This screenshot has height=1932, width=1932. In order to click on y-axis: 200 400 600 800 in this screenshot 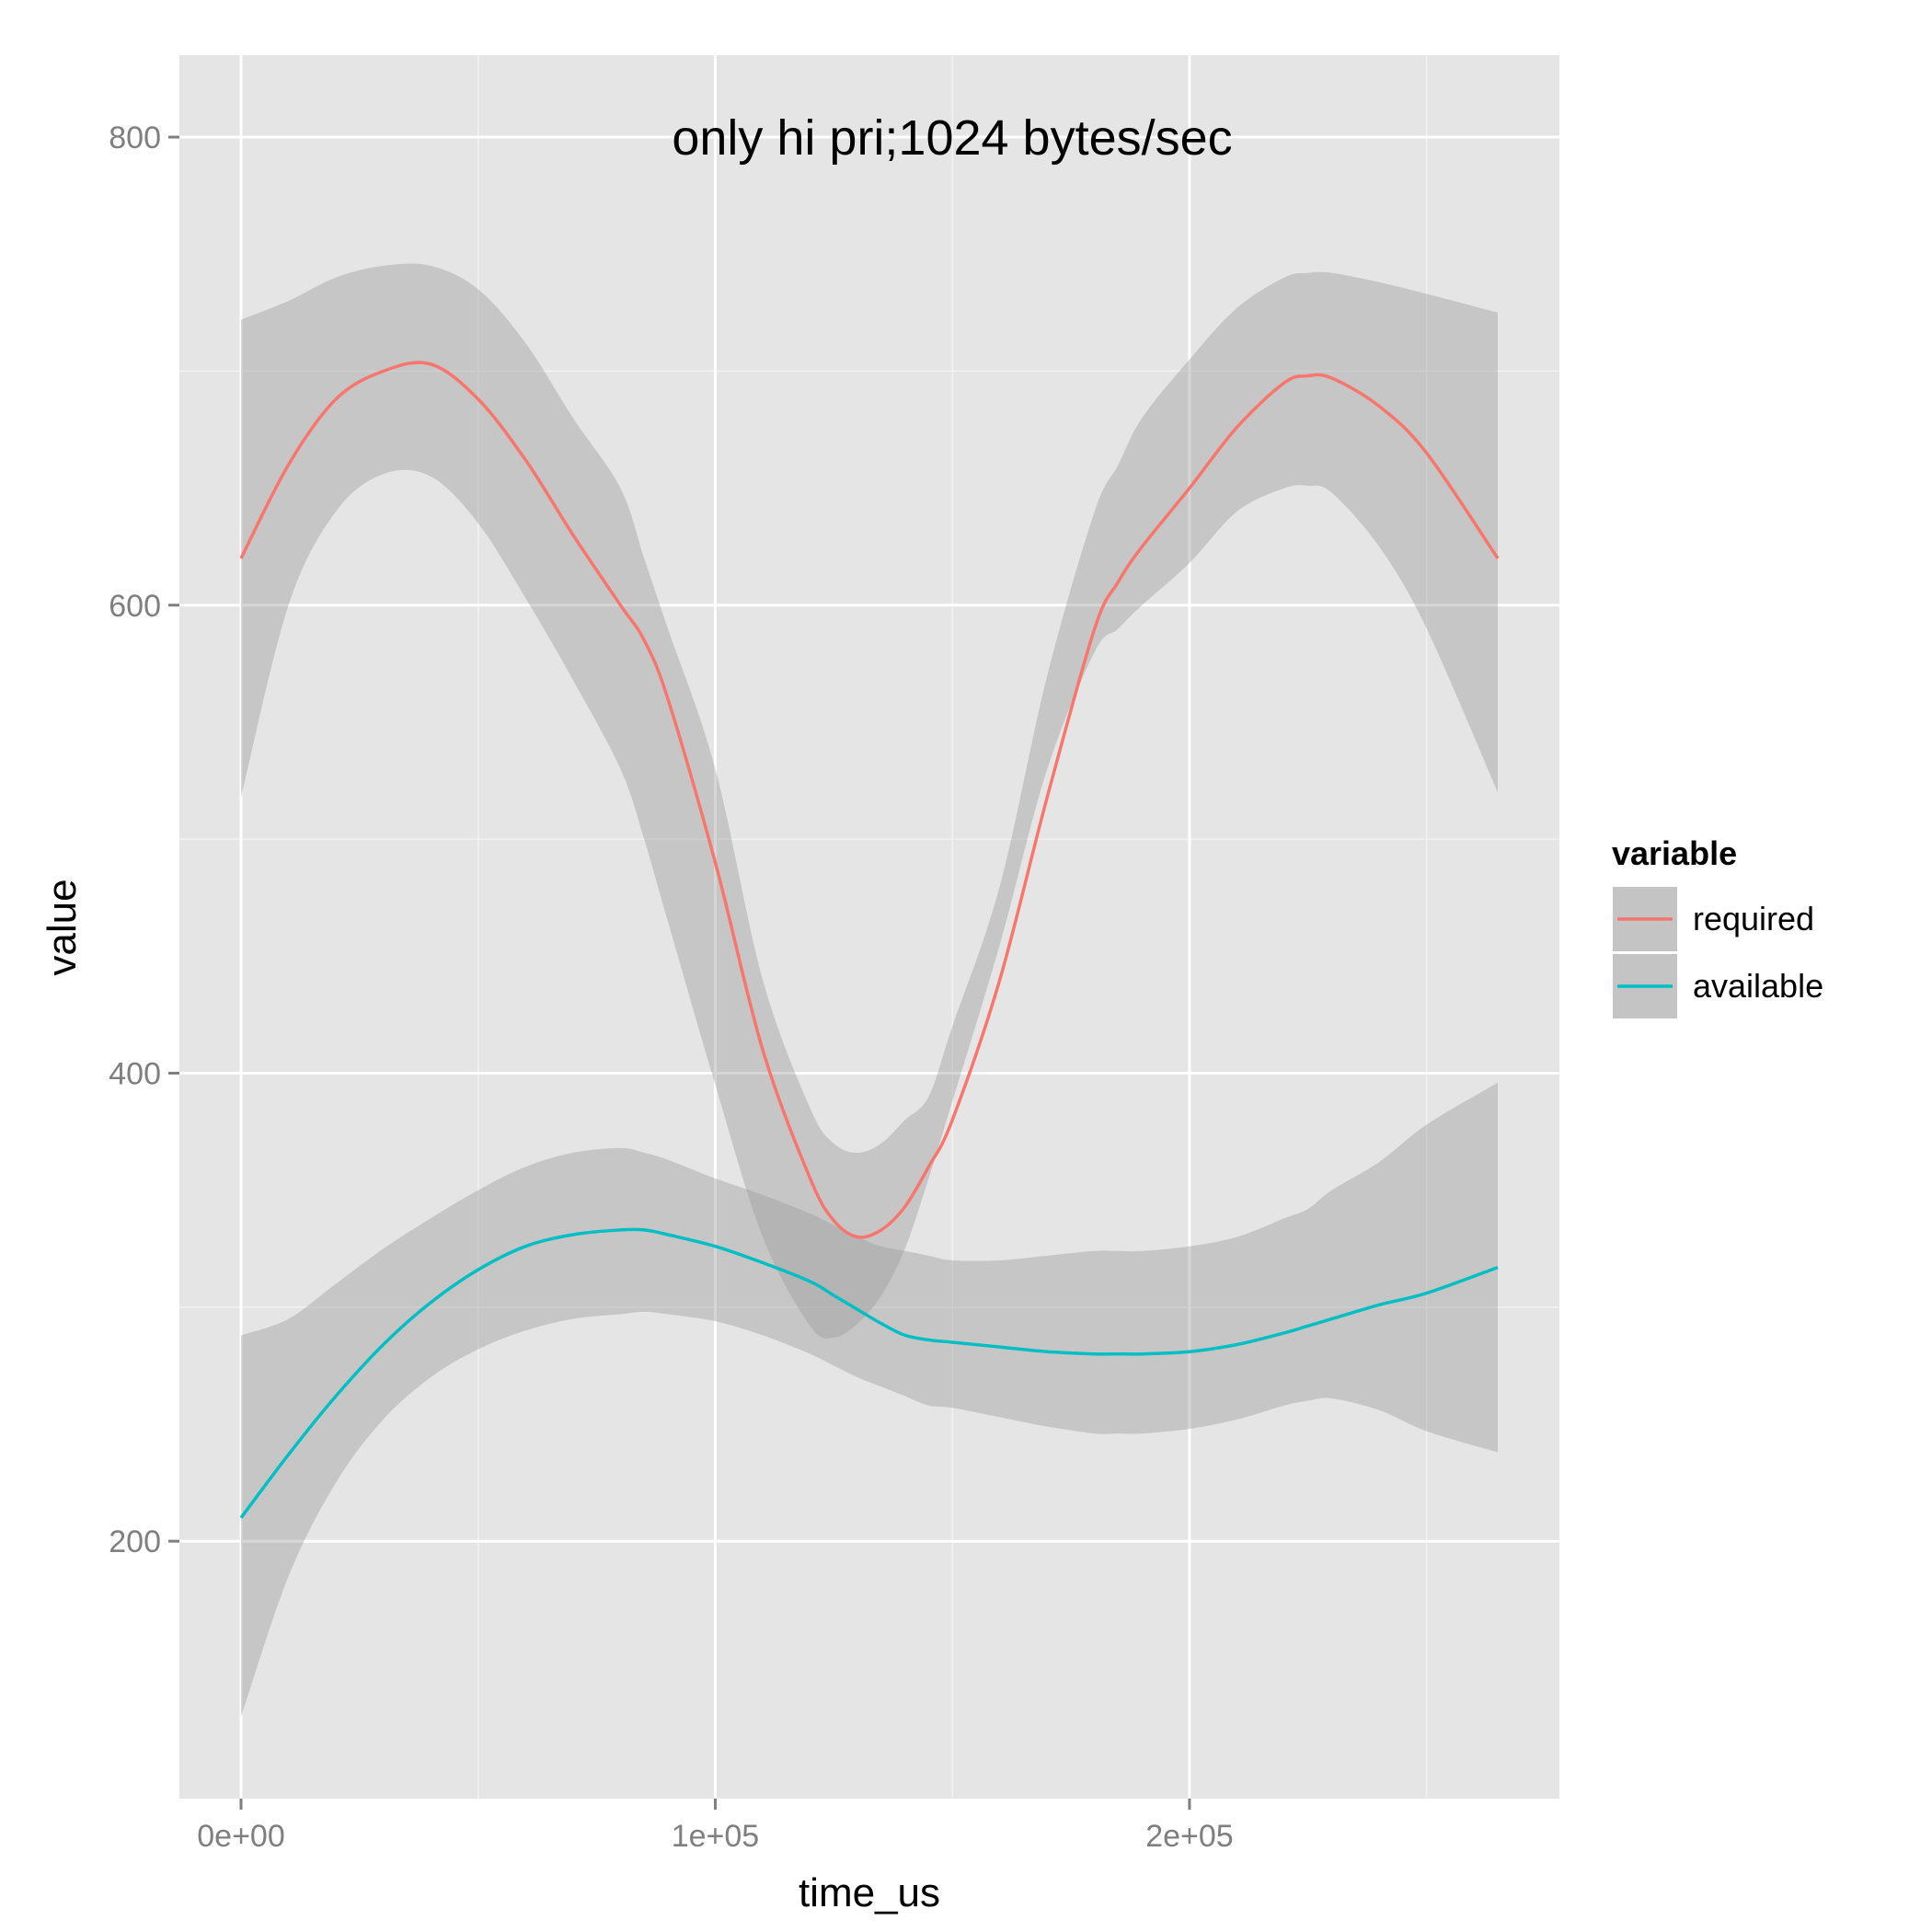, I will do `click(144, 840)`.